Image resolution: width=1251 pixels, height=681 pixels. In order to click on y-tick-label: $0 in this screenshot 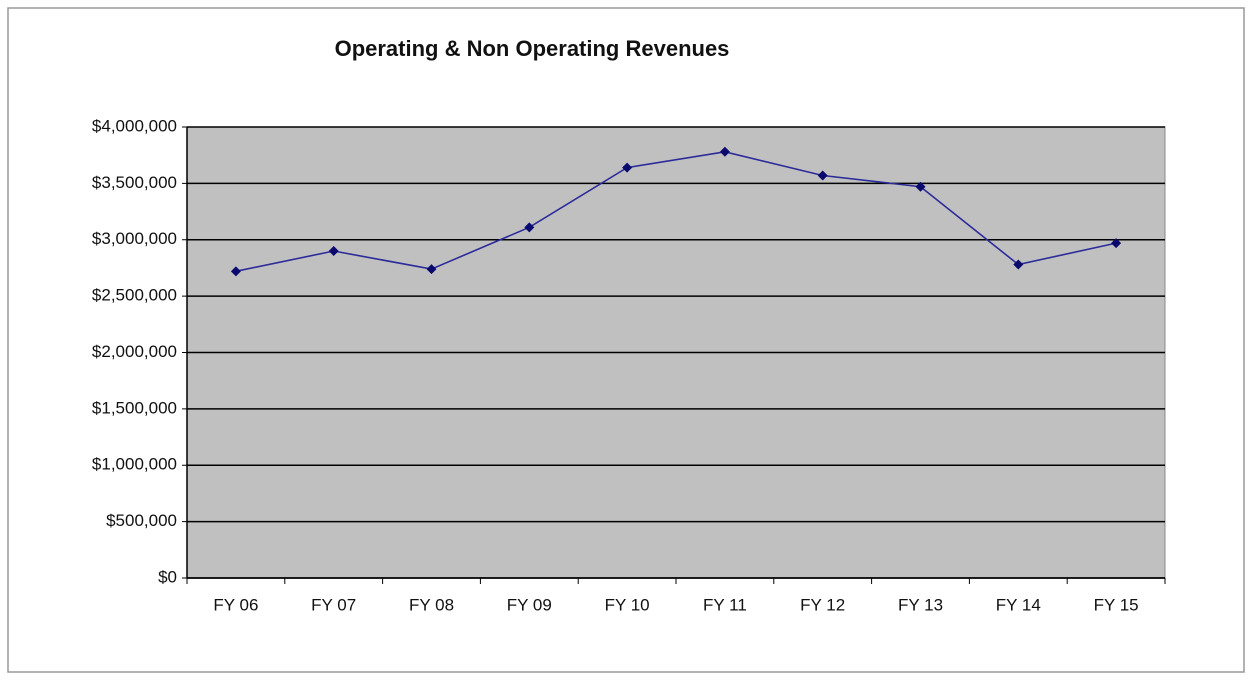, I will do `click(167, 576)`.